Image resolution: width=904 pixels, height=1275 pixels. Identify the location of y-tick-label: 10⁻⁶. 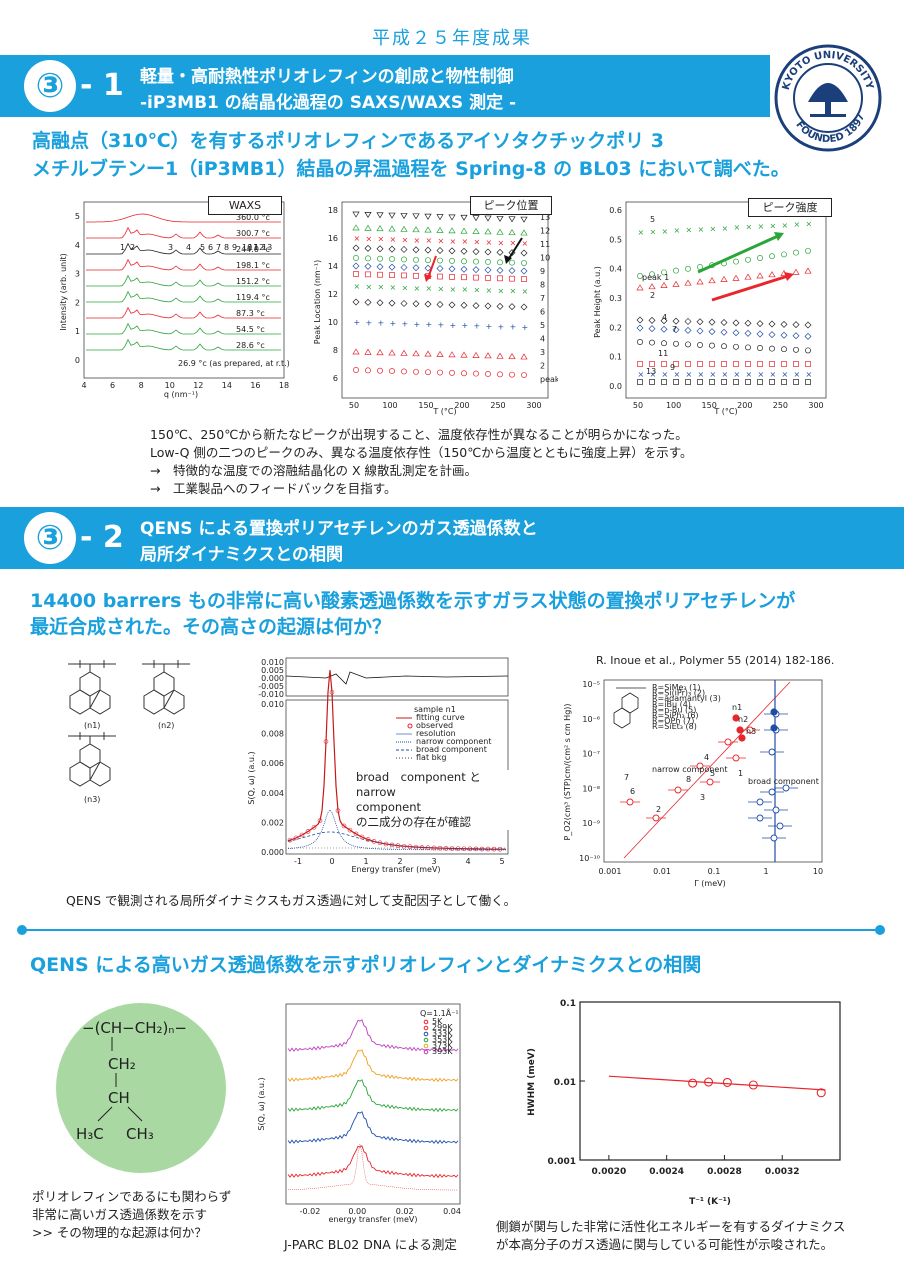
(591, 719).